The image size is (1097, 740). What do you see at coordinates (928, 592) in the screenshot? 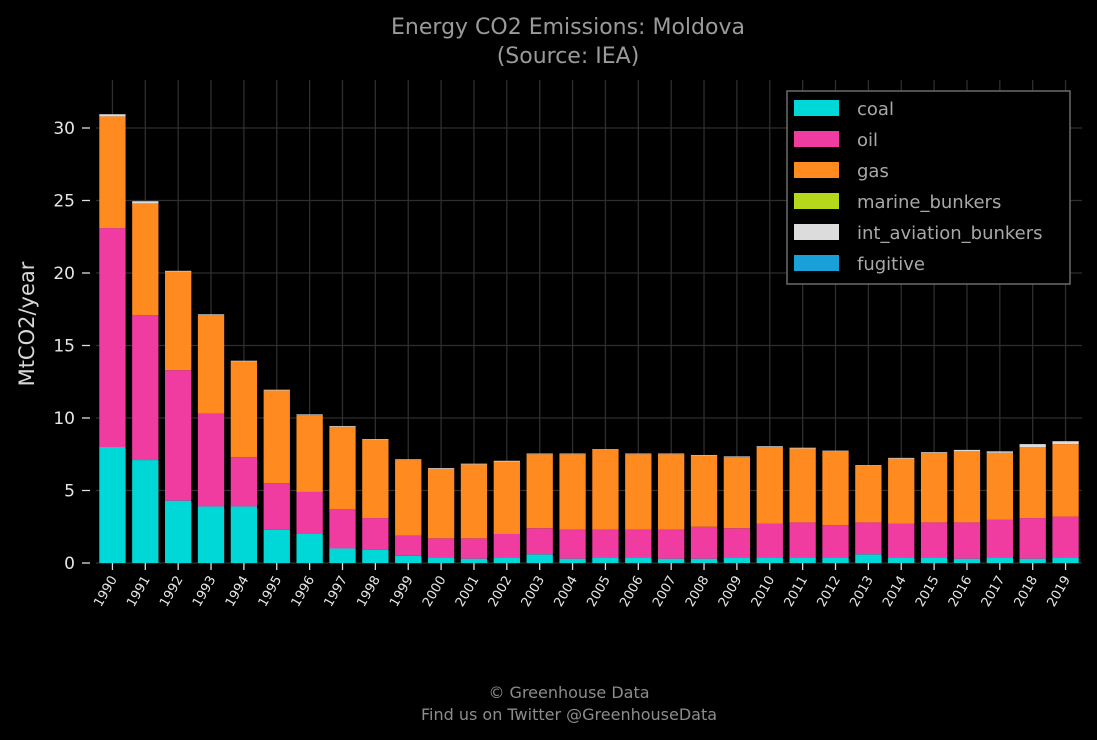
I see `x-tick-label: 2015` at bounding box center [928, 592].